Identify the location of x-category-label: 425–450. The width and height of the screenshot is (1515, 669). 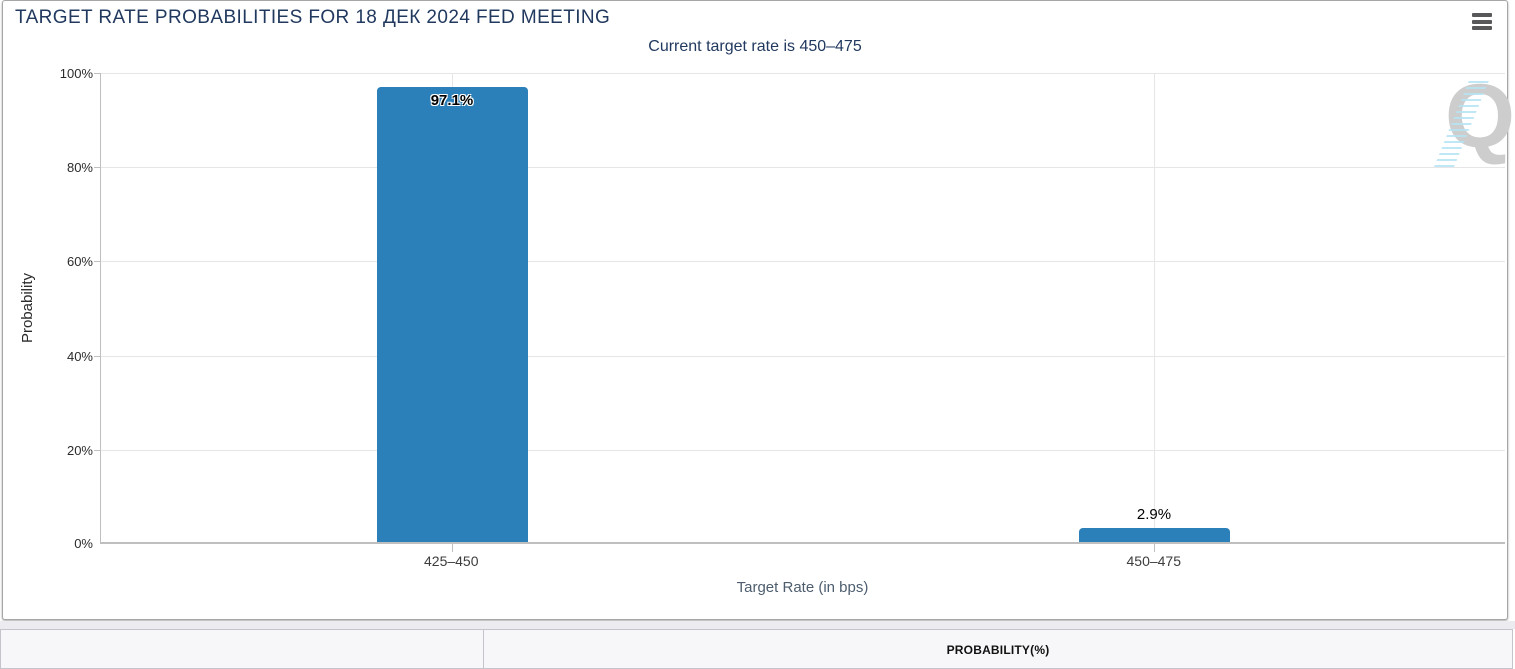
(451, 561).